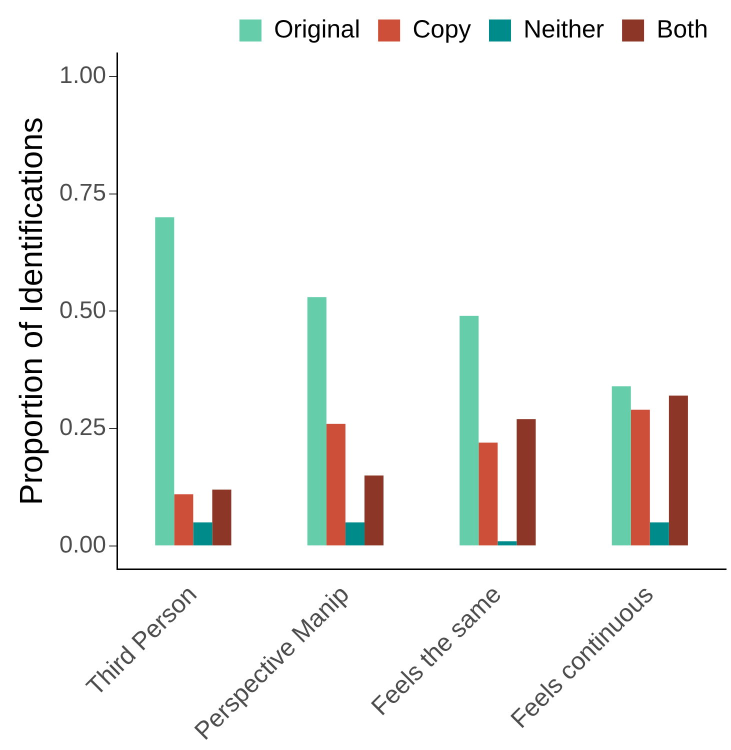 Image resolution: width=731 pixels, height=750 pixels. Describe the element at coordinates (682, 29) in the screenshot. I see `legend-label: Both` at that location.